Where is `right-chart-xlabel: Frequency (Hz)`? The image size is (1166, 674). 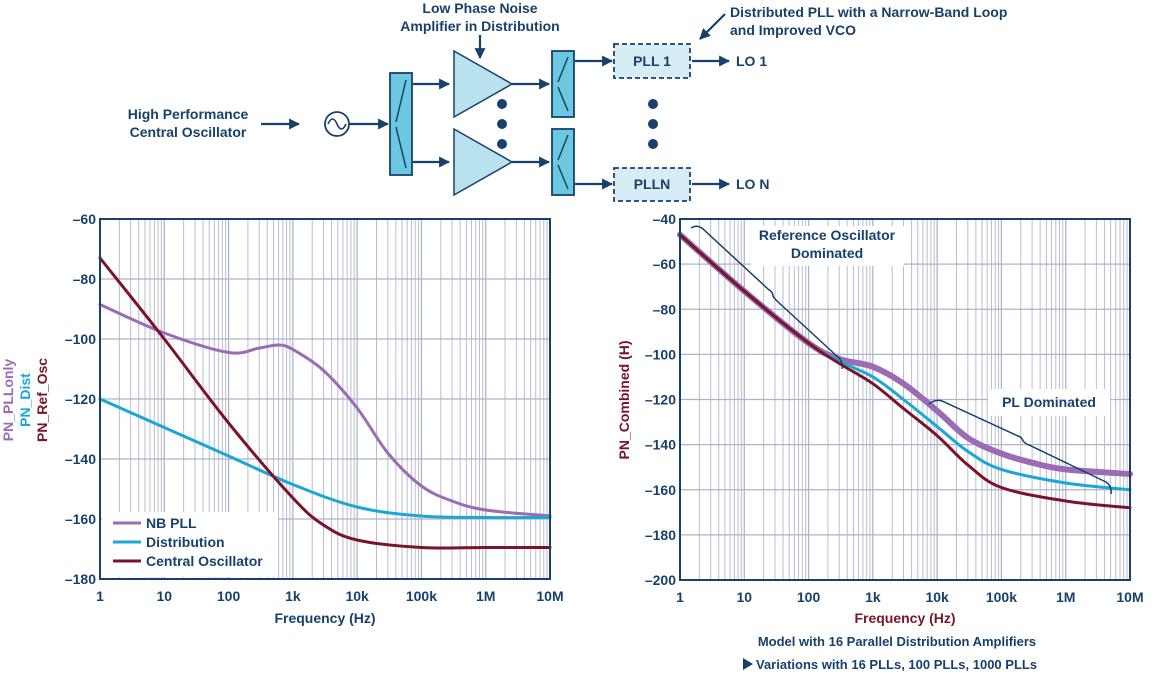
right-chart-xlabel: Frequency (Hz) is located at coordinates (904, 618).